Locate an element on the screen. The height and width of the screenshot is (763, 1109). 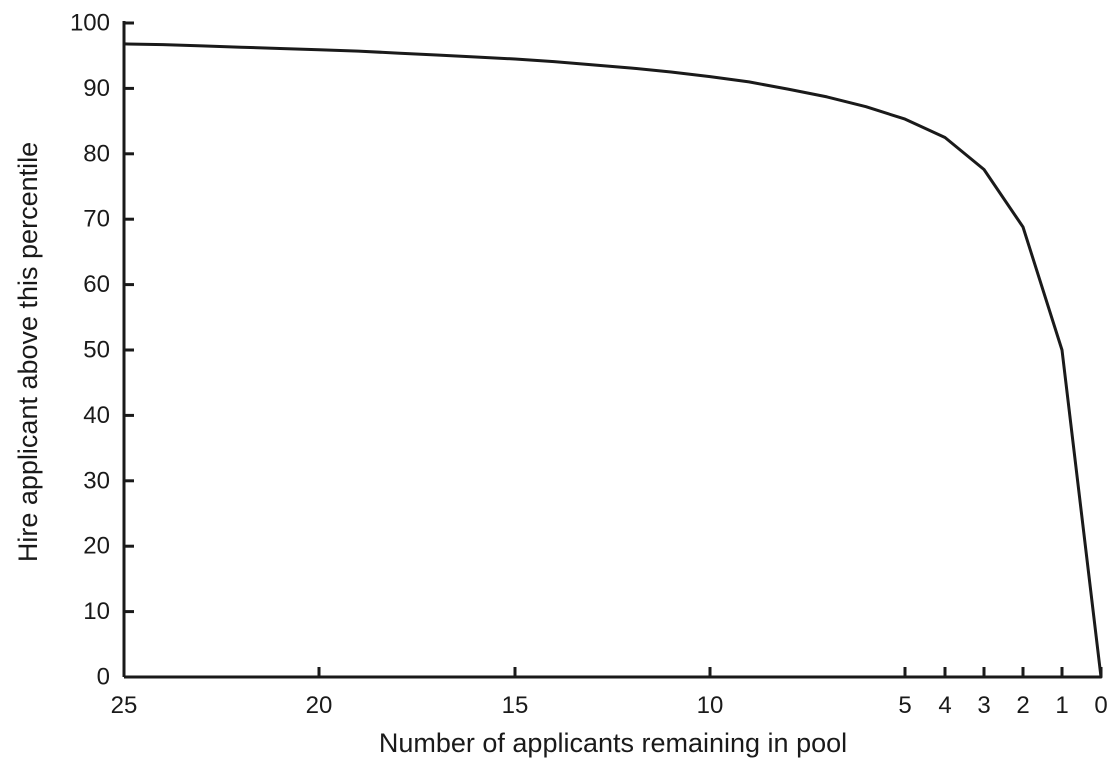
y-tick-label: 30 is located at coordinates (96, 480).